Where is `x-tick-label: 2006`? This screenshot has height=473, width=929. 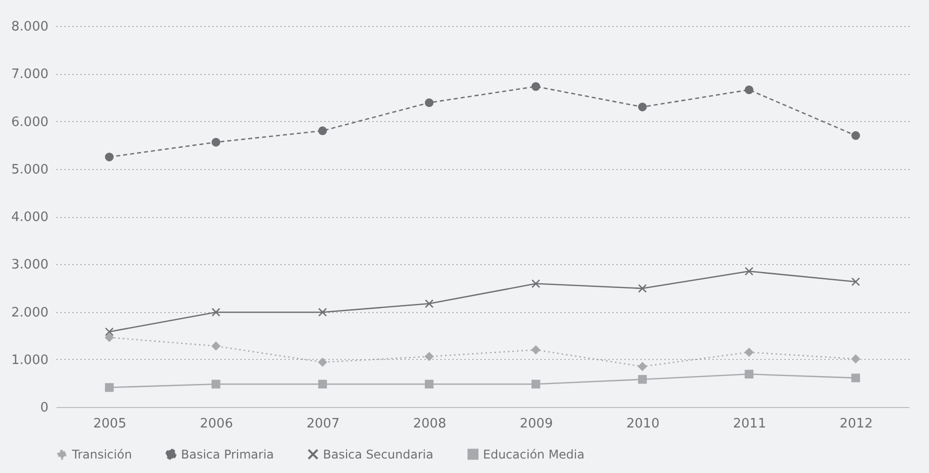
x-tick-label: 2006 is located at coordinates (216, 424).